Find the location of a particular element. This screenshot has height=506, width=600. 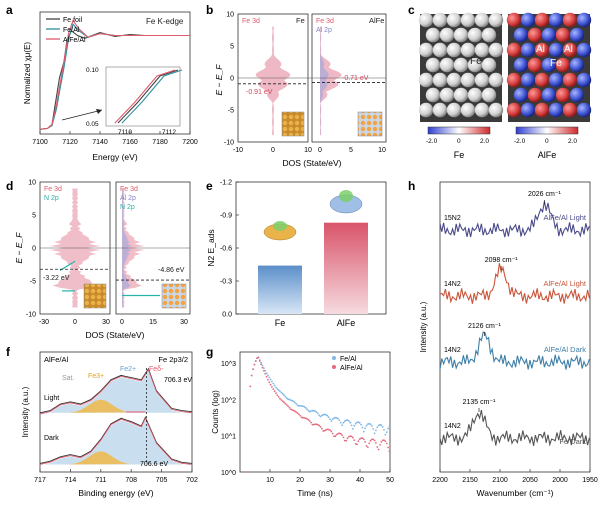

panel-h-xlabel: Wavenumber (cm⁻¹) is located at coordinates (515, 493).